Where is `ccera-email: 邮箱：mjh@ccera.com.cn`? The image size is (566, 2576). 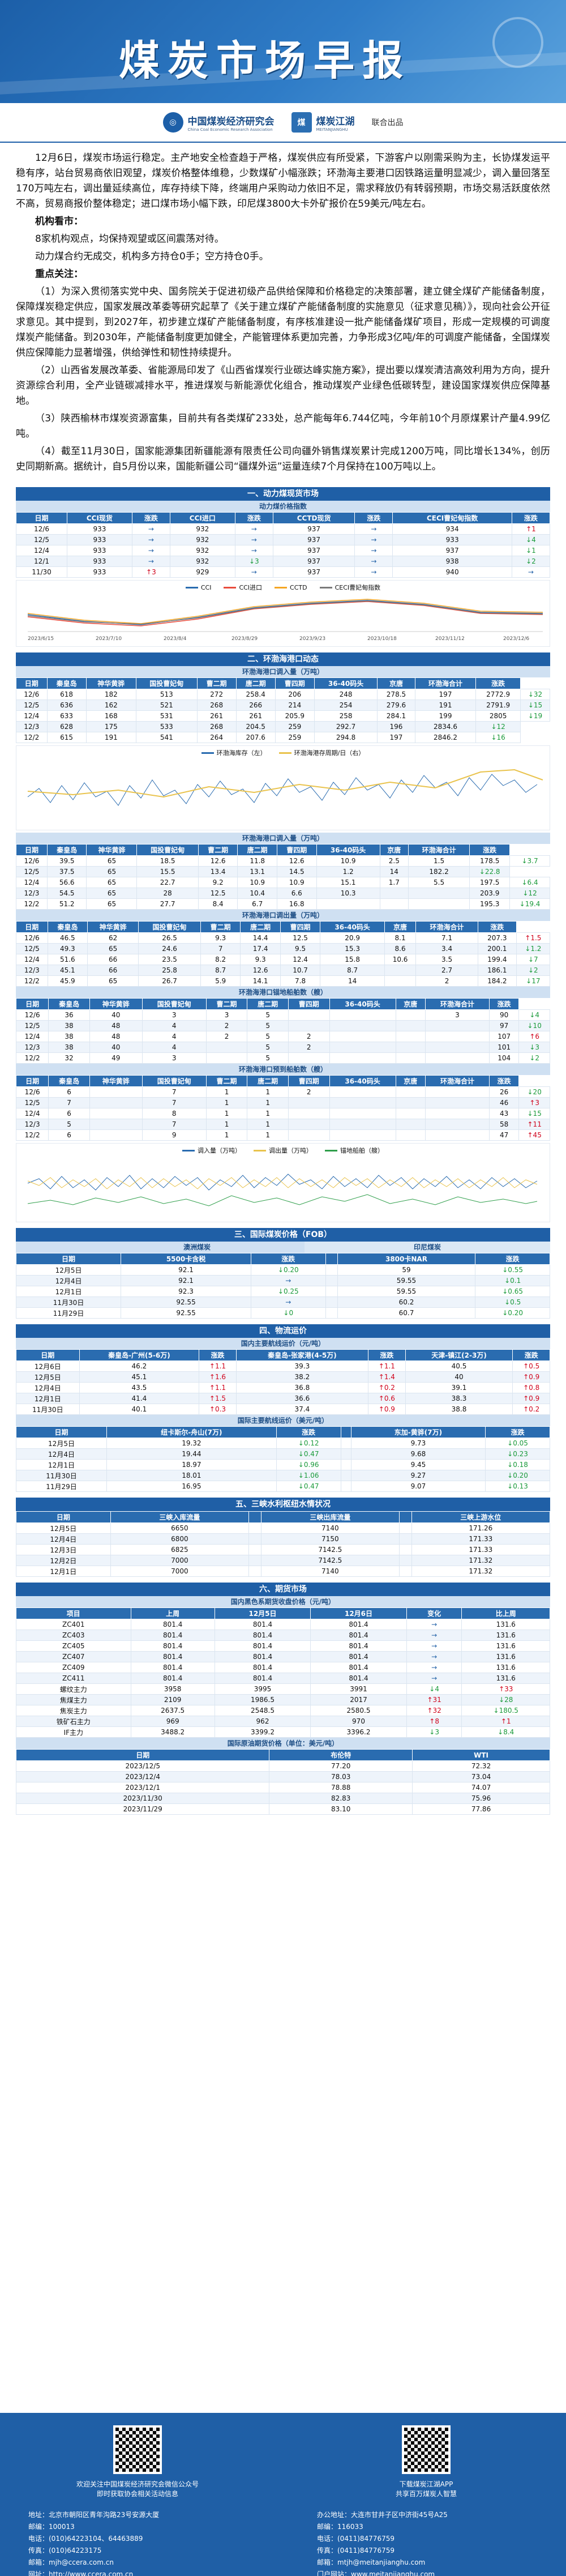 ccera-email: 邮箱：mjh@ccera.com.cn is located at coordinates (71, 2562).